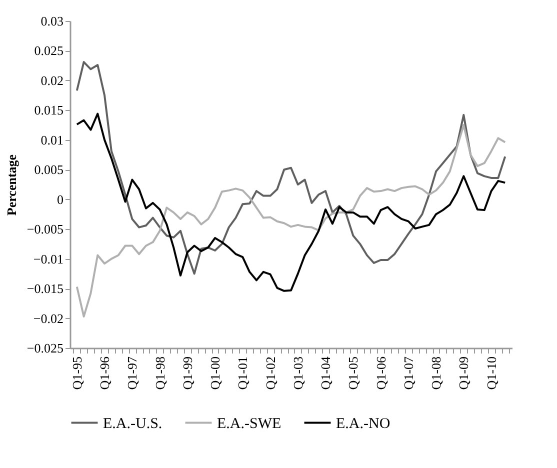 Image resolution: width=557 pixels, height=468 pixels. What do you see at coordinates (298, 373) in the screenshot?
I see `x-tick-label: Q1-03` at bounding box center [298, 373].